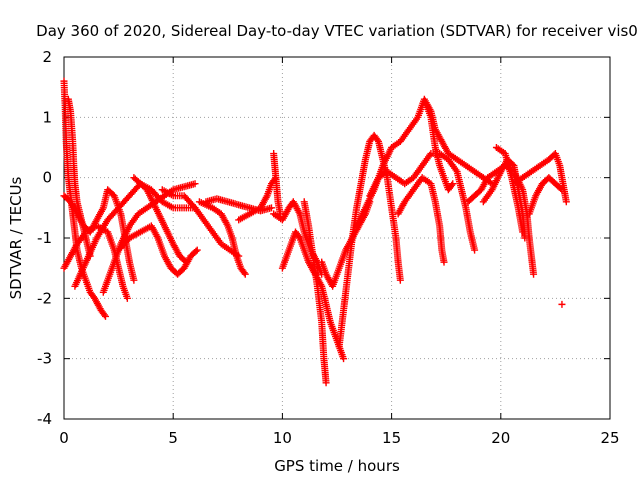 This screenshot has width=640, height=480. What do you see at coordinates (44, 359) in the screenshot?
I see `y-tick-label: -3` at bounding box center [44, 359].